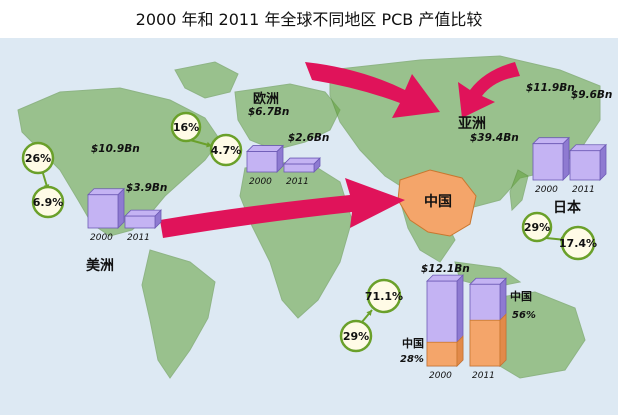 The height and width of the screenshot is (415, 618). Describe the element at coordinates (524, 315) in the screenshot. I see `china-share-2011: 56%` at that location.